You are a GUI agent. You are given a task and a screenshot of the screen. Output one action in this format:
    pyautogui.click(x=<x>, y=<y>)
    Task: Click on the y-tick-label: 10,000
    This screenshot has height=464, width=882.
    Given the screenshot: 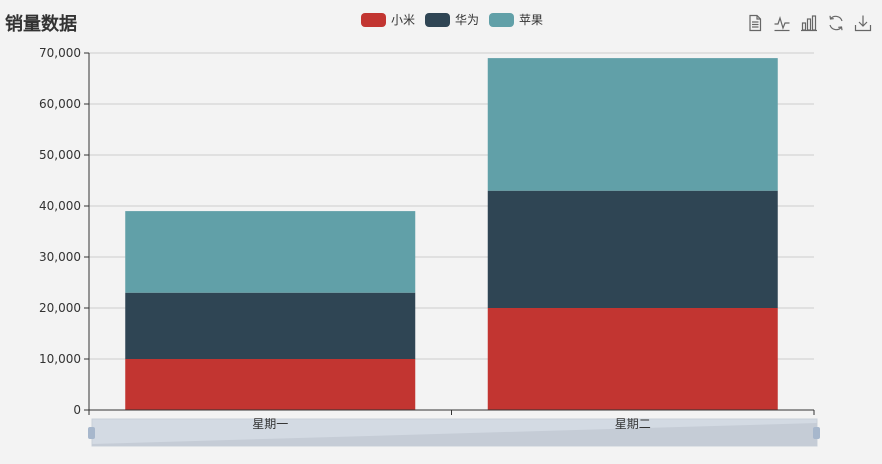 What is the action you would take?
    pyautogui.click(x=60, y=359)
    